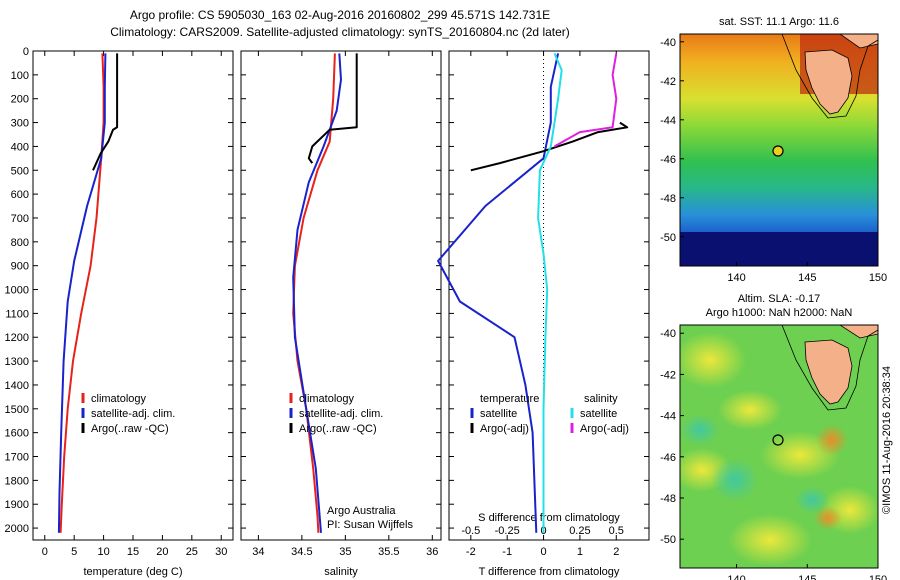 This screenshot has width=900, height=580. What do you see at coordinates (779, 299) in the screenshot?
I see `sla-map-title-line1: Altim. SLA: -0.17` at bounding box center [779, 299].